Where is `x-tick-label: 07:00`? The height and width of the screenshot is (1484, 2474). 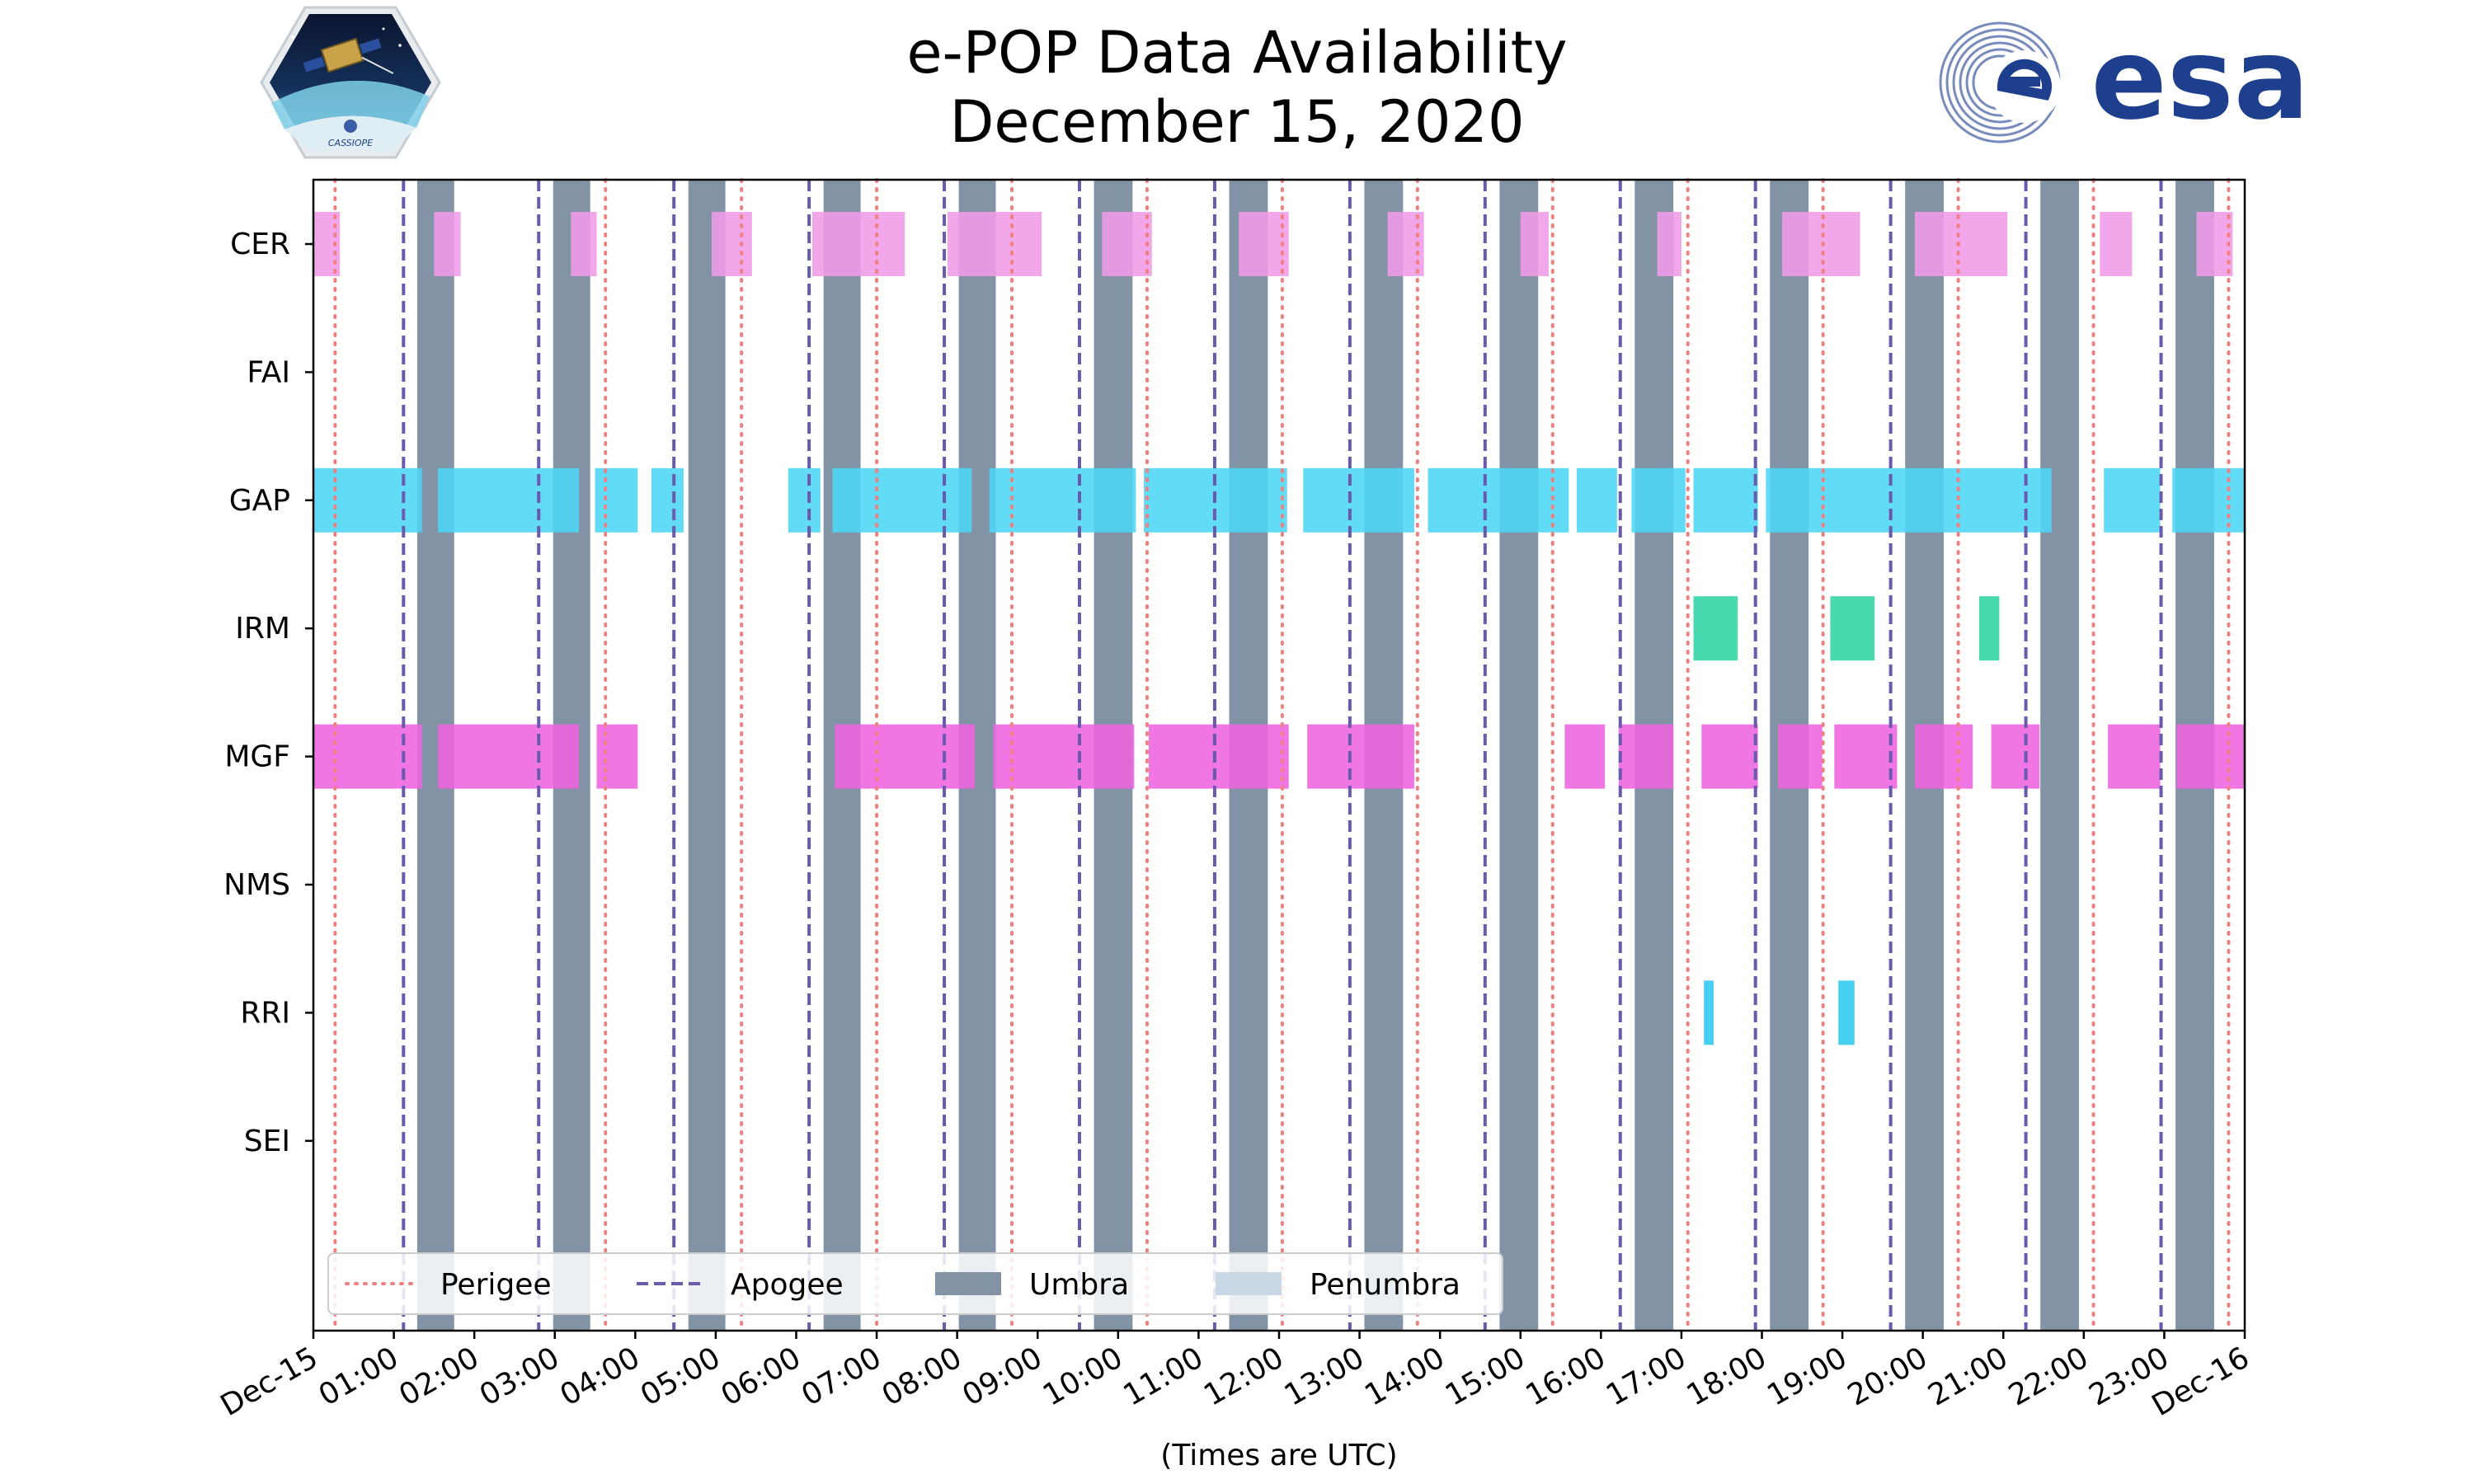
x-tick-label: 07:00 is located at coordinates (841, 1376).